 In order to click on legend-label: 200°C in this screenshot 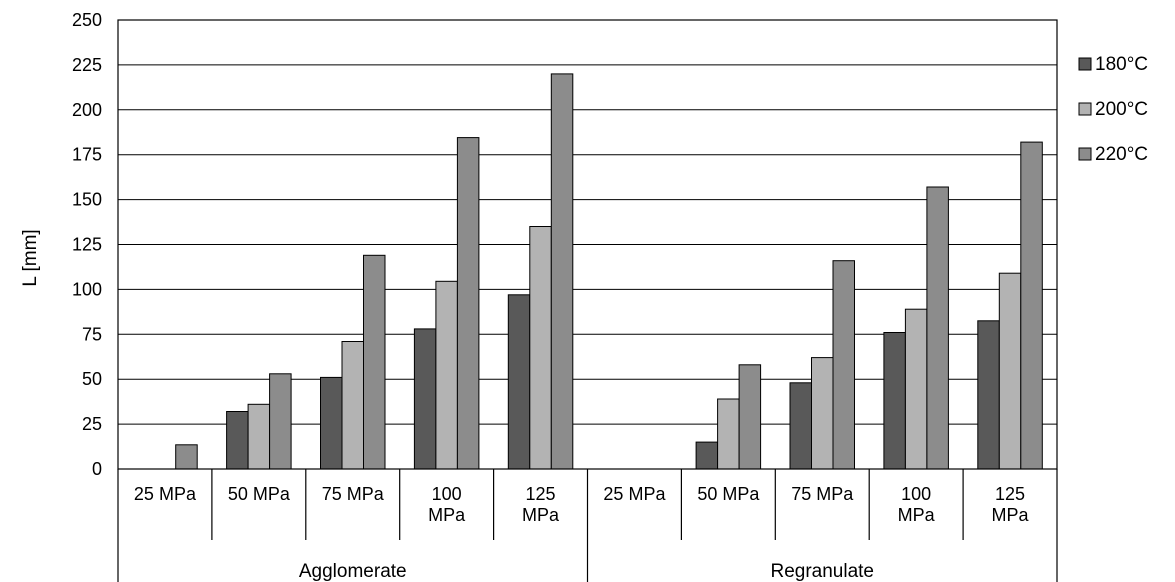, I will do `click(1121, 109)`.